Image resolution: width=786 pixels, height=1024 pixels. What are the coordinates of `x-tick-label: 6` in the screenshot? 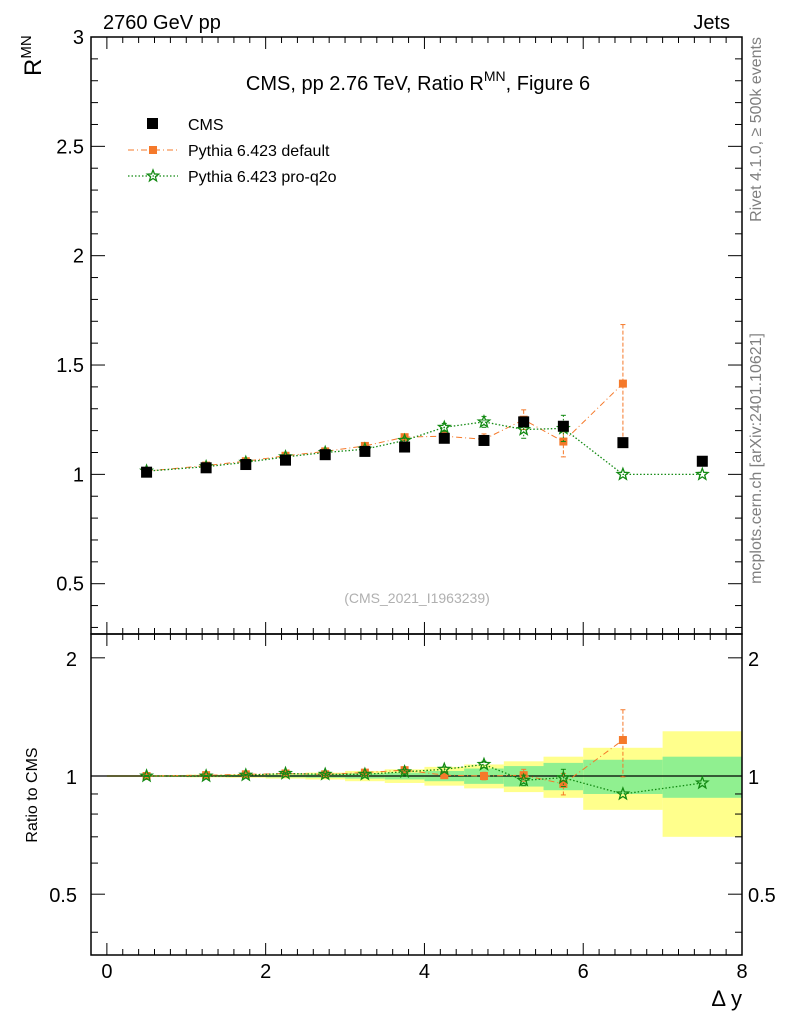 It's located at (583, 972).